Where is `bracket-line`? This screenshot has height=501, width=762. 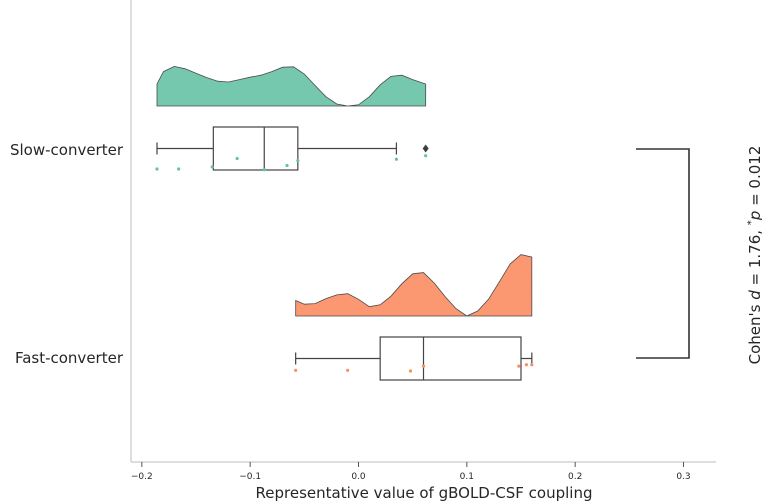 bracket-line is located at coordinates (663, 253).